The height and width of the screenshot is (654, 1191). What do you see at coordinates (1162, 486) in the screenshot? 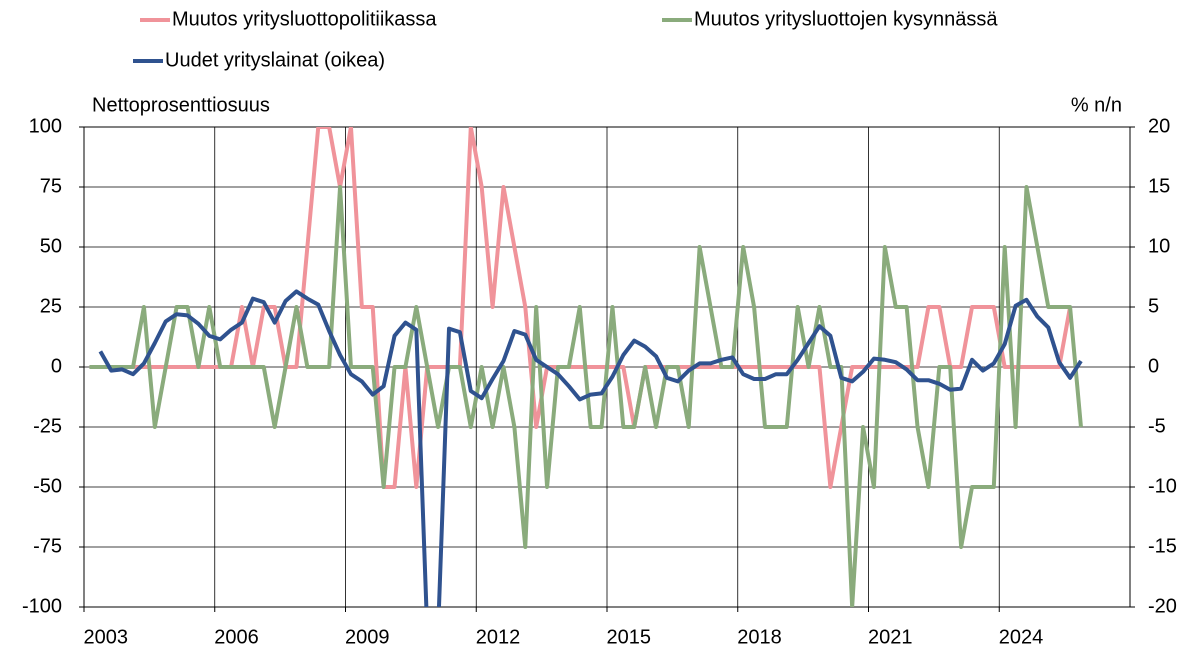
I see `y2-tick-label: -10` at bounding box center [1162, 486].